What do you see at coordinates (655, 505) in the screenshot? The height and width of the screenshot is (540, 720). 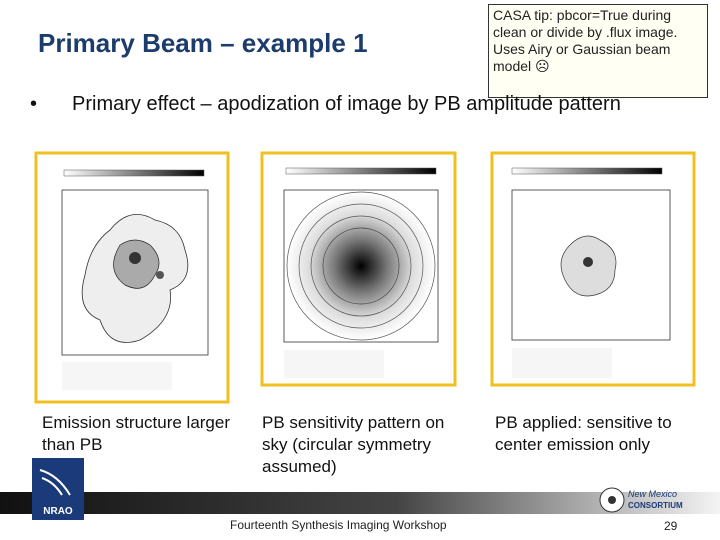 I see `logo-text: CONSORTIUM` at bounding box center [655, 505].